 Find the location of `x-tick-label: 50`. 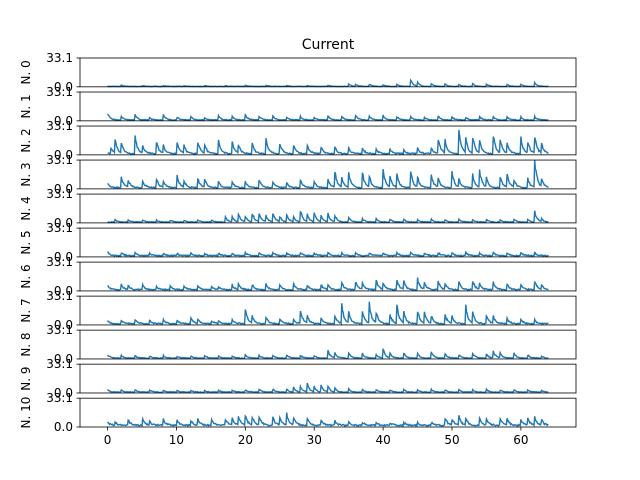

x-tick-label: 50 is located at coordinates (451, 440).